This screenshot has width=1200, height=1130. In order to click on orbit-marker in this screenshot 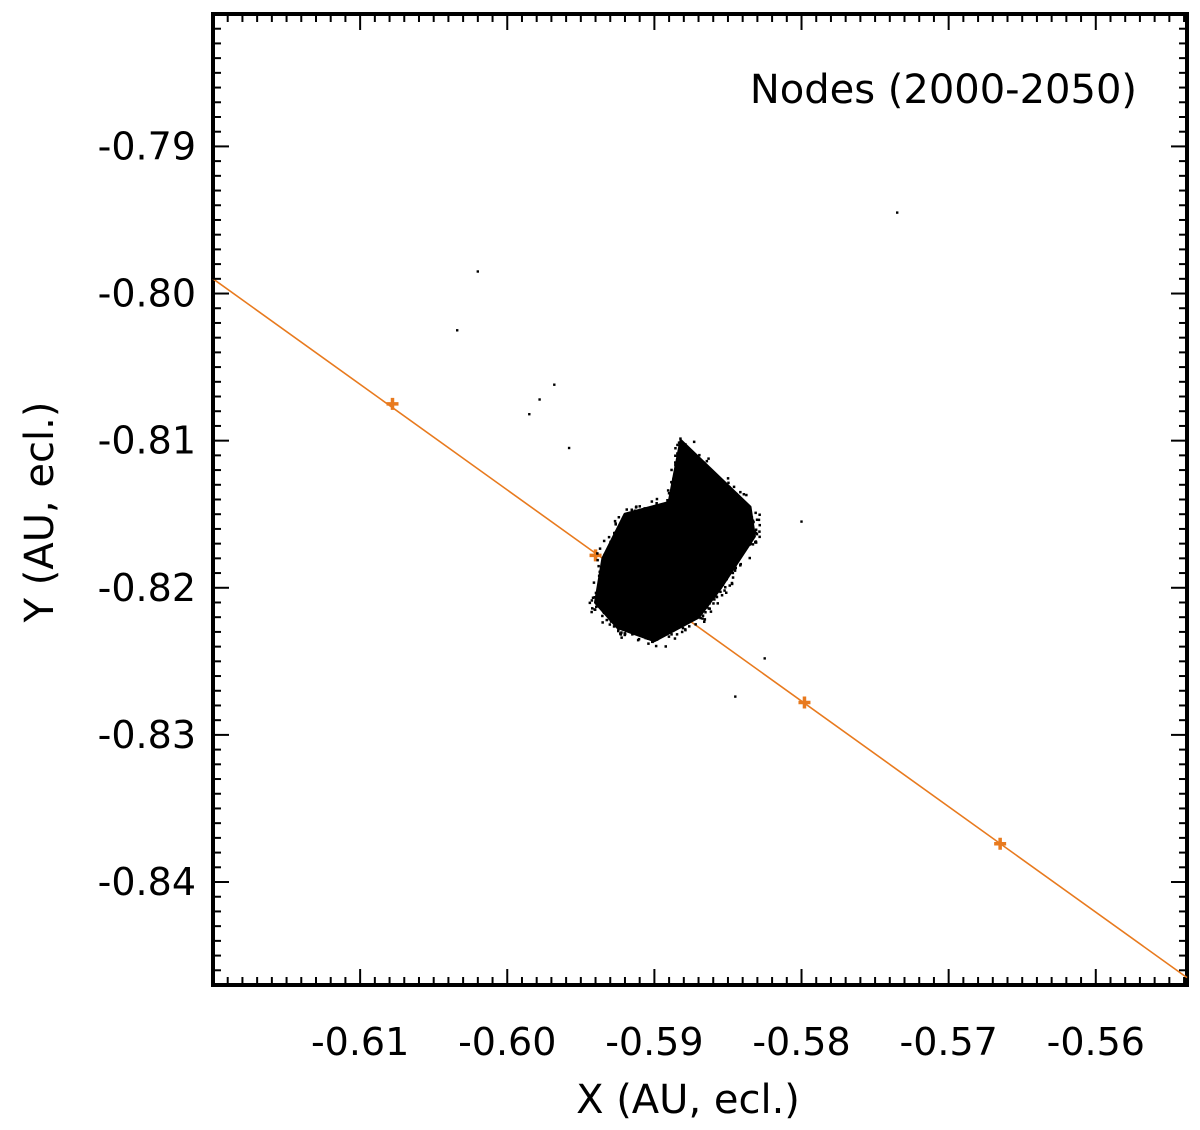, I will do `click(804, 702)`.